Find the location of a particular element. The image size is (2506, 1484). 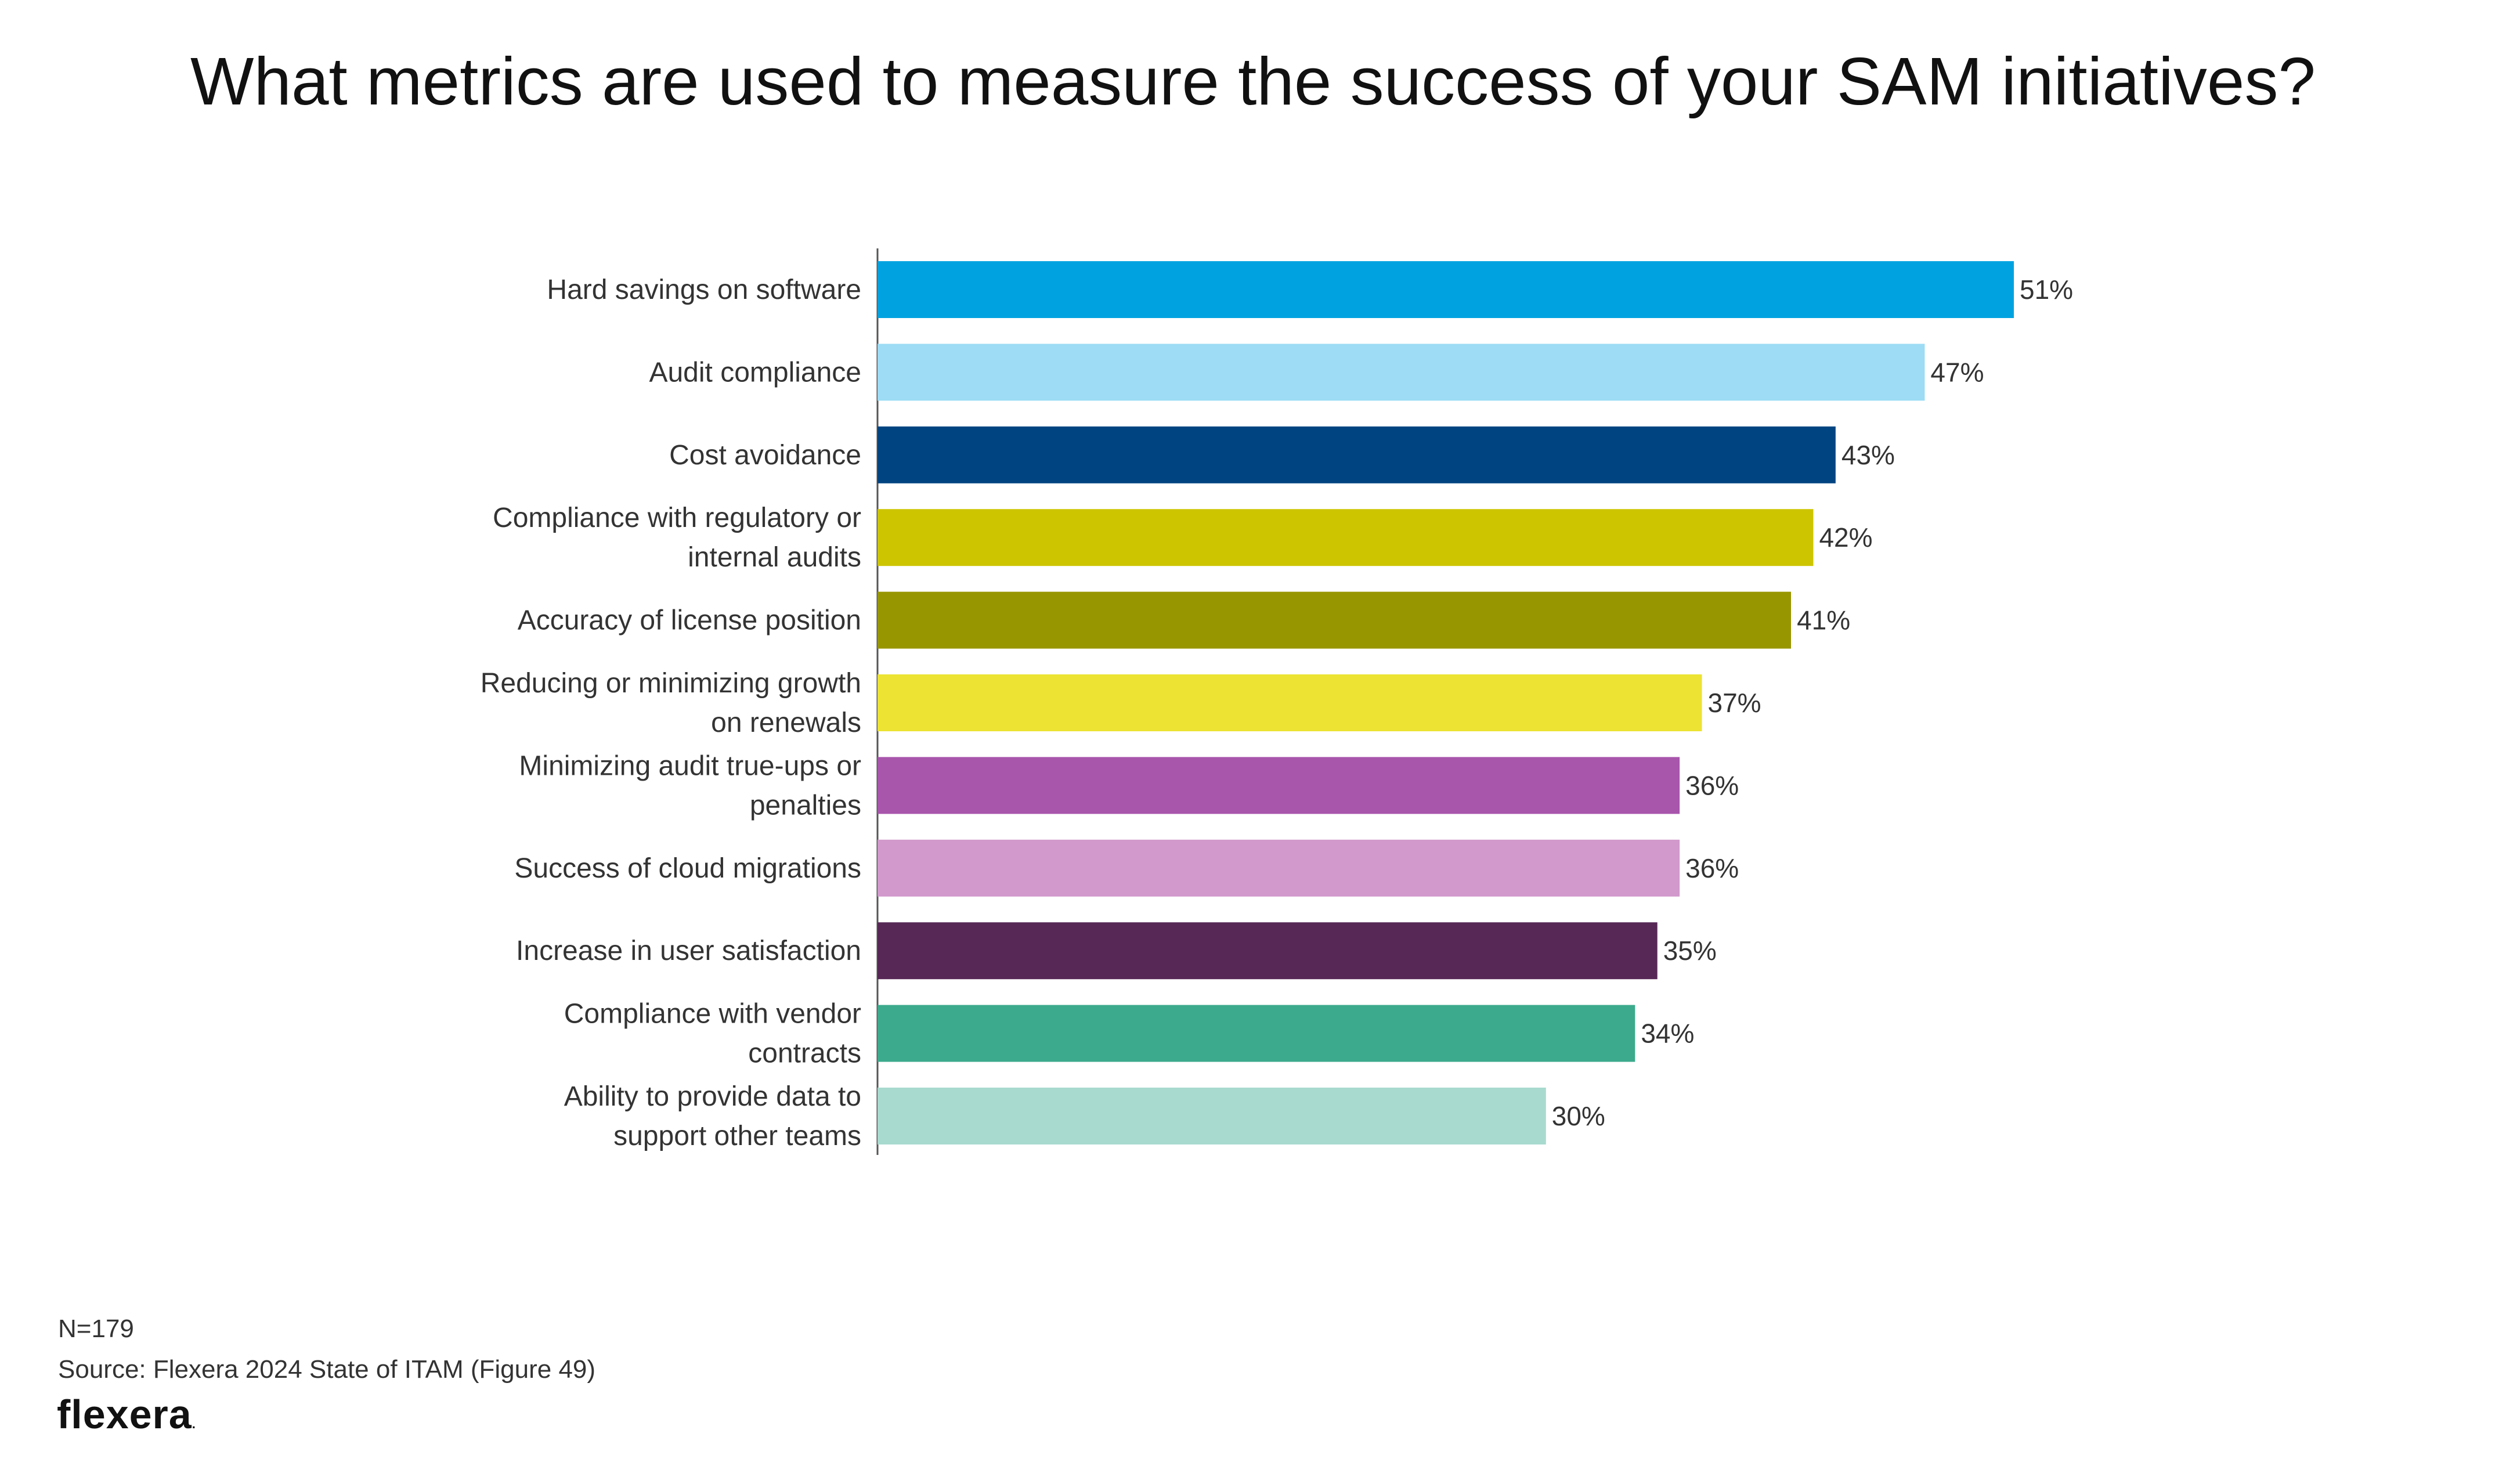

value-label-4: 42% is located at coordinates (1846, 537).